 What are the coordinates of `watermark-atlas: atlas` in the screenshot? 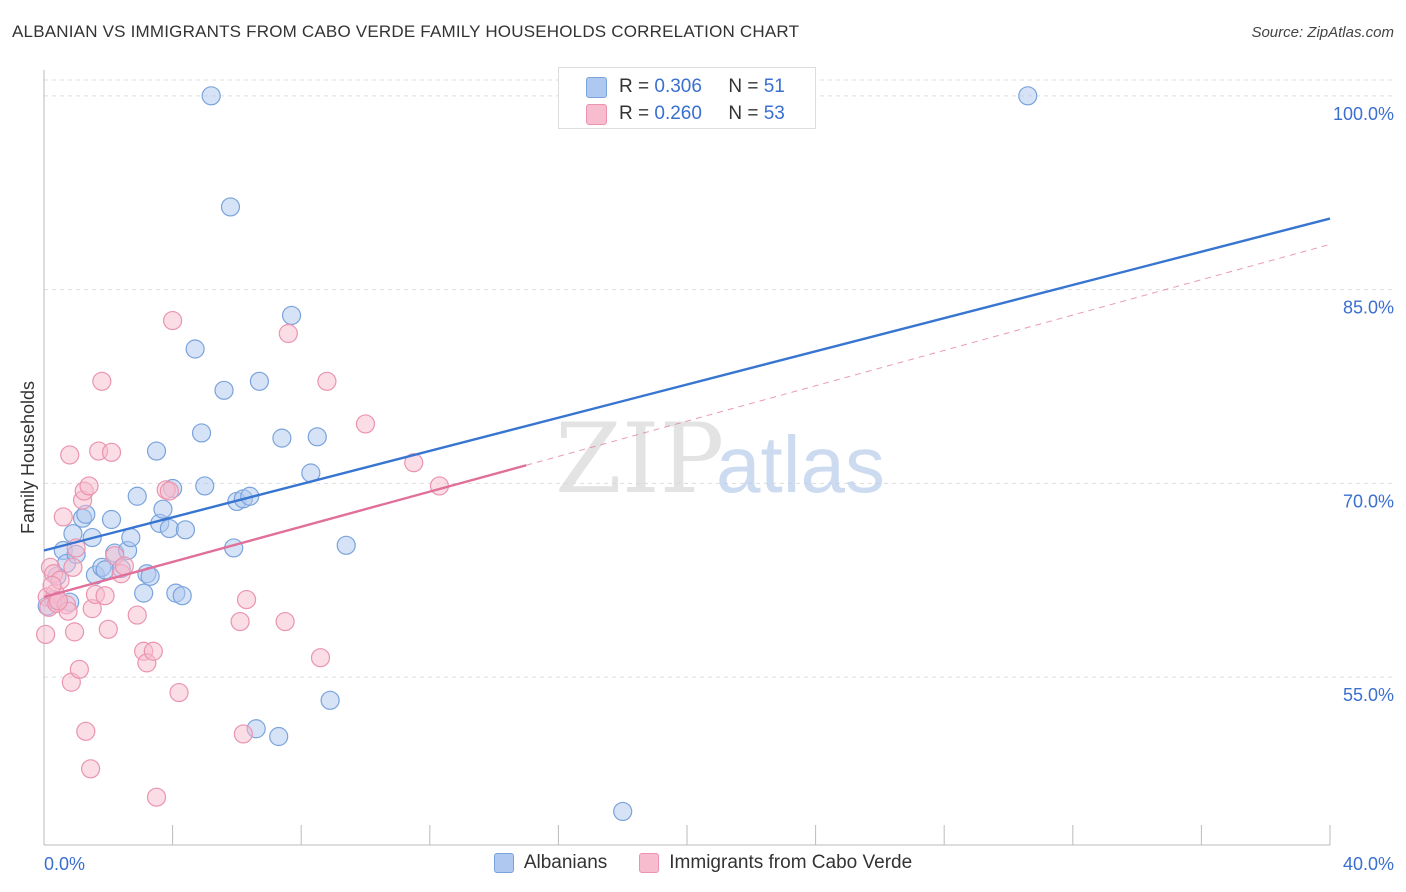 It's located at (800, 464).